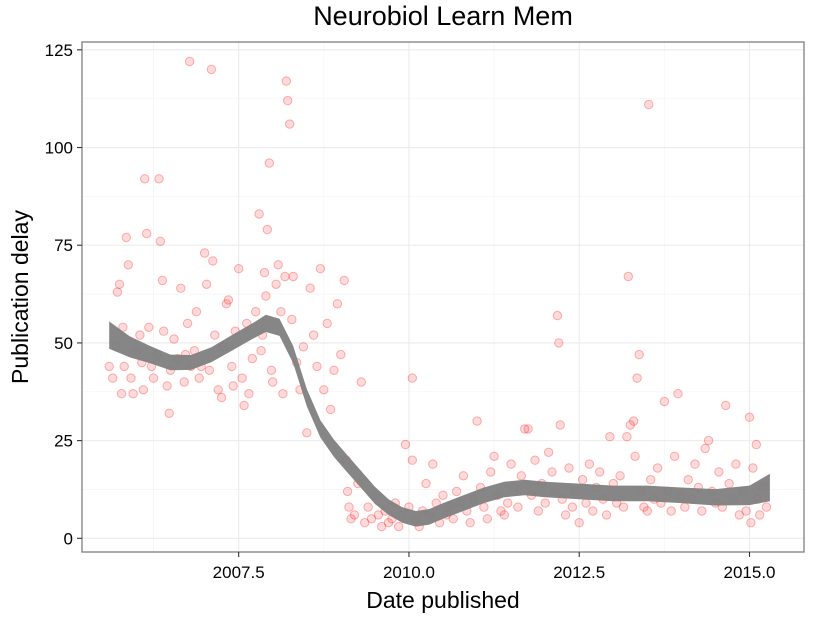  Describe the element at coordinates (68, 538) in the screenshot. I see `y-tick-label: 0` at that location.